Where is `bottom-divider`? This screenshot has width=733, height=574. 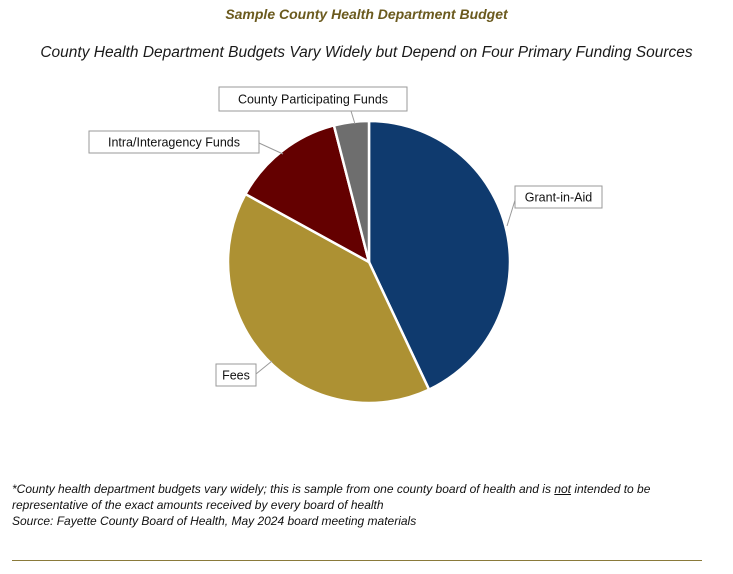 bottom-divider is located at coordinates (357, 560).